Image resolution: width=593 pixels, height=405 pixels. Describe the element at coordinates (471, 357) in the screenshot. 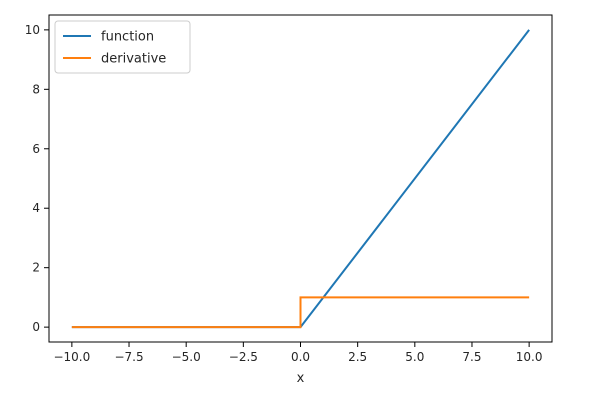

I see `x-tick-label: 7.5` at that location.